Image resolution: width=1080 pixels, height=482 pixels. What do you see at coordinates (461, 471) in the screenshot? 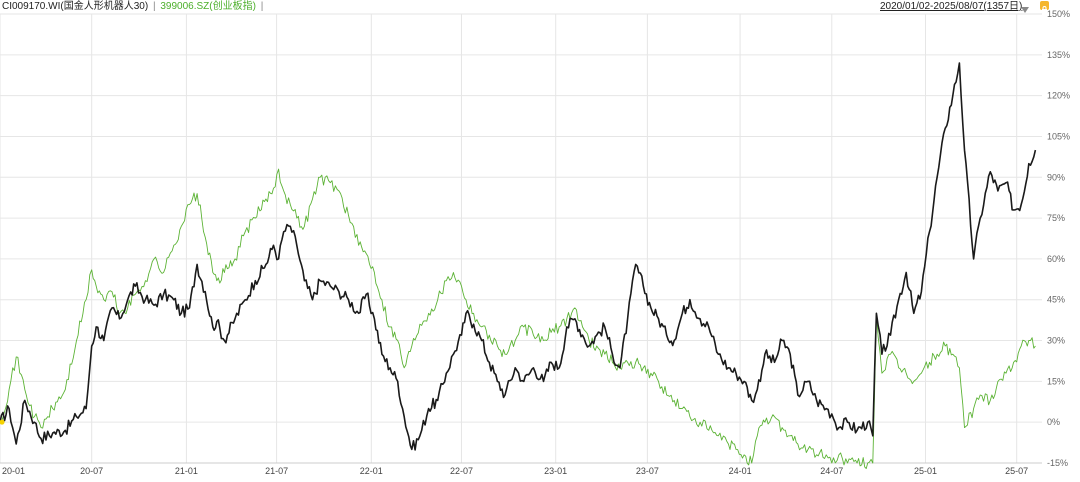
I see `x-tick-label: 22-07` at bounding box center [461, 471].